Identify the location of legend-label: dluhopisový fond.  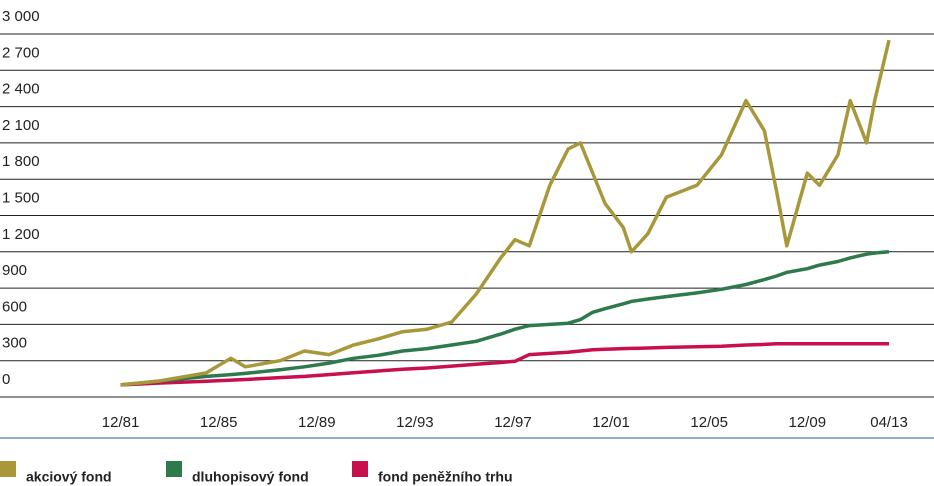
(250, 477).